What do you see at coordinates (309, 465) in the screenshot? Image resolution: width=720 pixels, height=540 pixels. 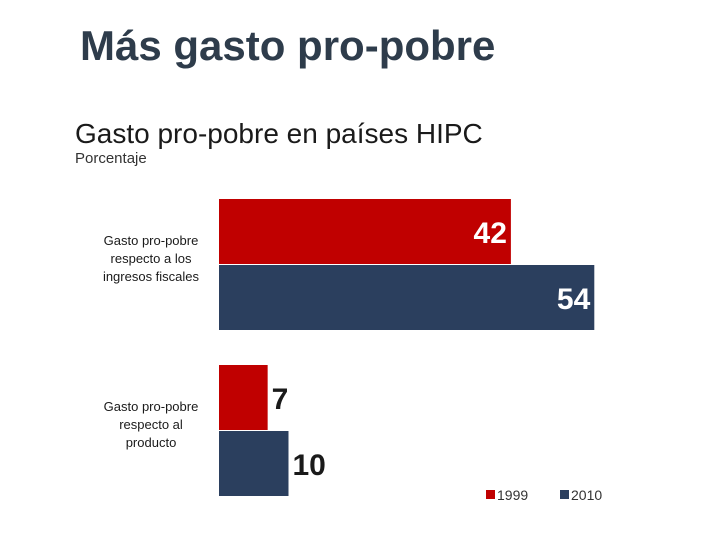 I see `value-label: 10` at bounding box center [309, 465].